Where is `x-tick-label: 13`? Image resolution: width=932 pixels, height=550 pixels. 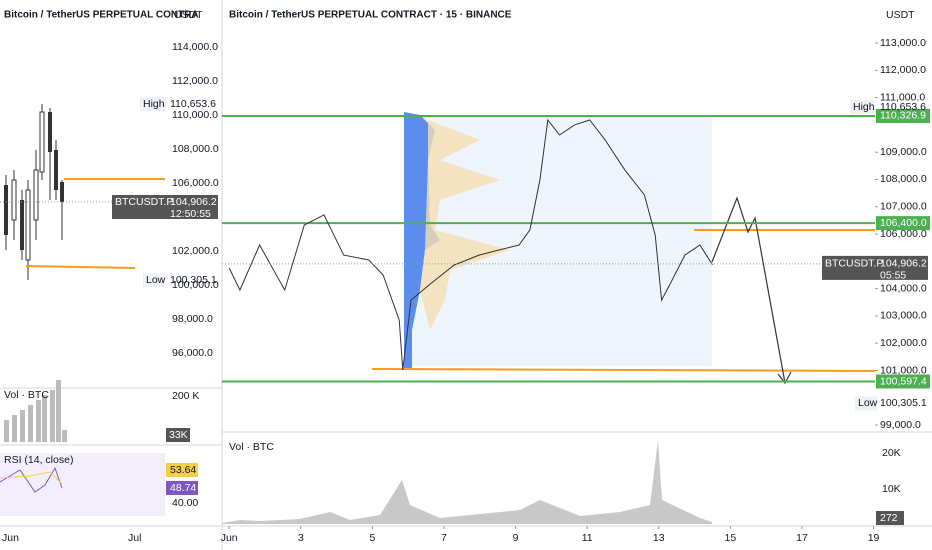
x-tick-label: 13 is located at coordinates (659, 538).